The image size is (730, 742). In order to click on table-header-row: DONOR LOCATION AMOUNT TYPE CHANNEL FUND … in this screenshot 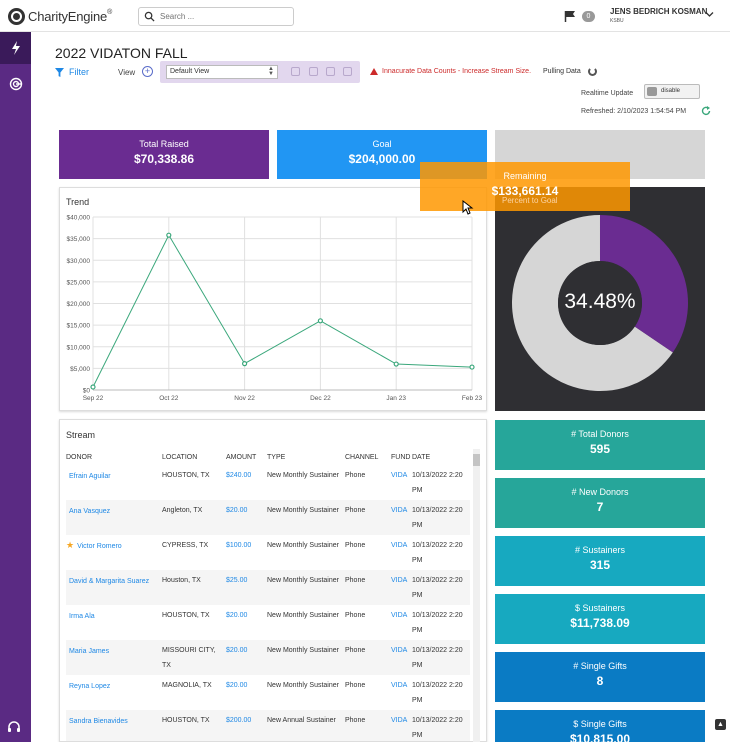, I will do `click(268, 457)`.